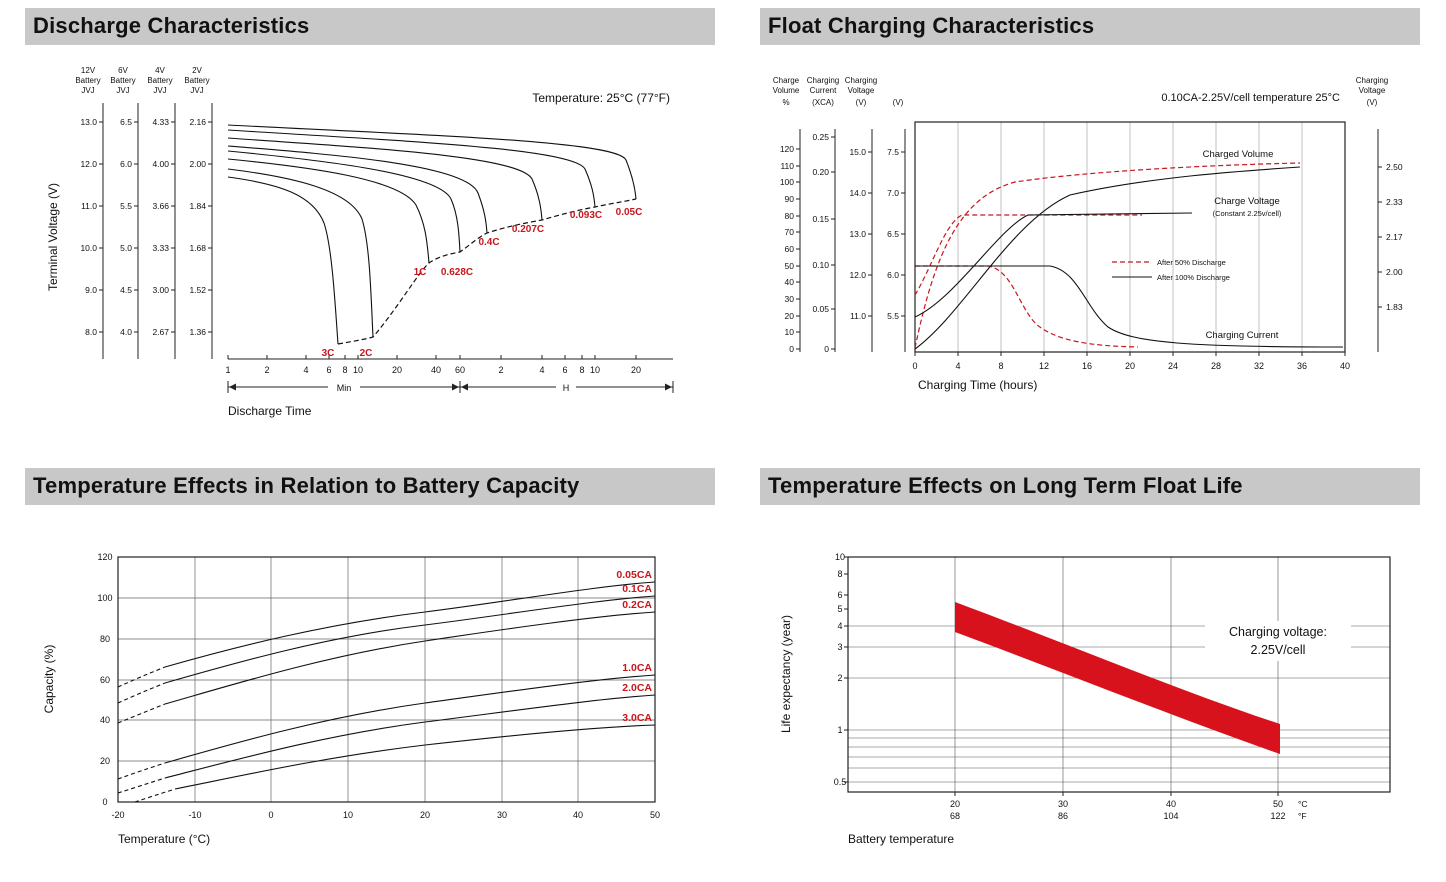 The width and height of the screenshot is (1446, 882). What do you see at coordinates (410, 639) in the screenshot?
I see `curve-01ca` at bounding box center [410, 639].